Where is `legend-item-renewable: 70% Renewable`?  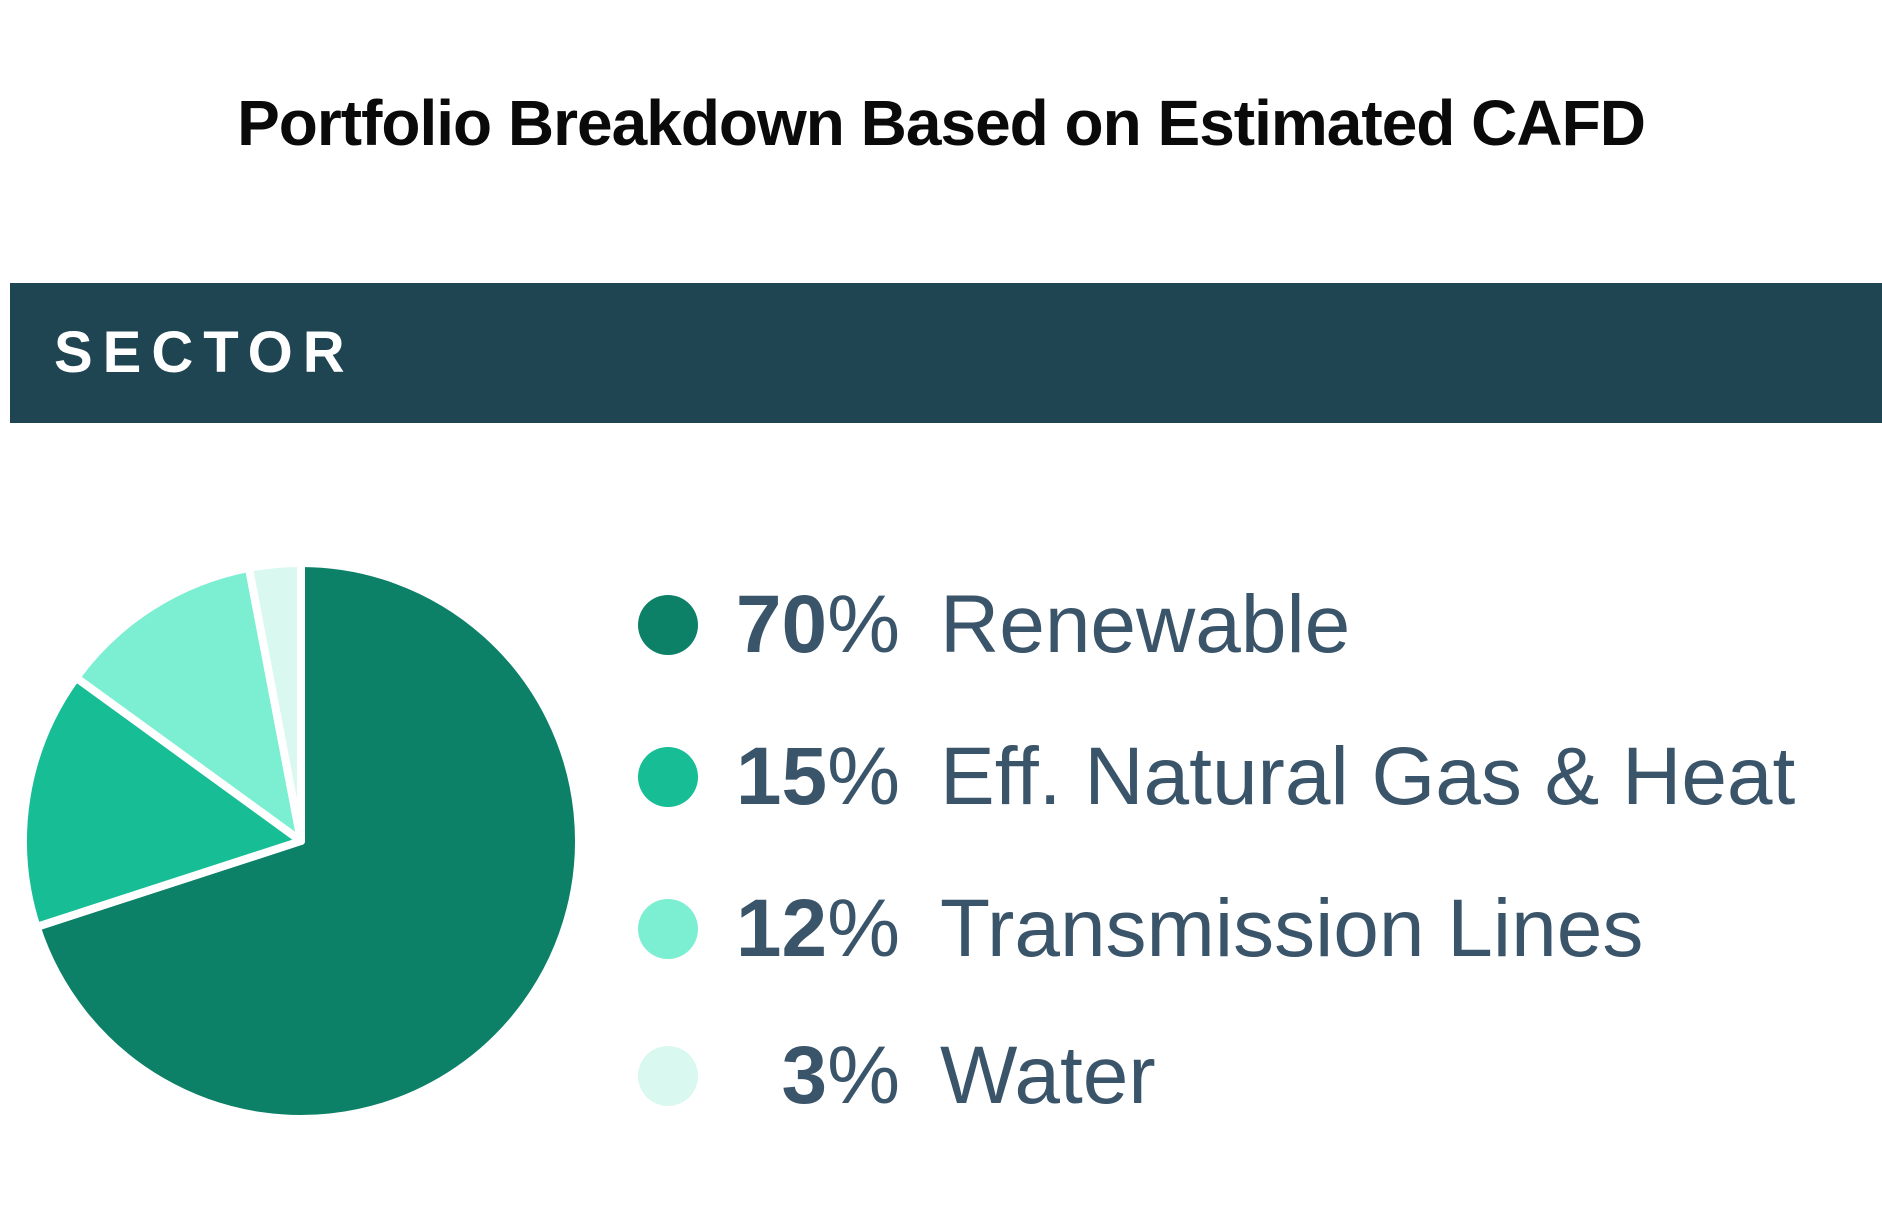
legend-item-renewable: 70% Renewable is located at coordinates (994, 625).